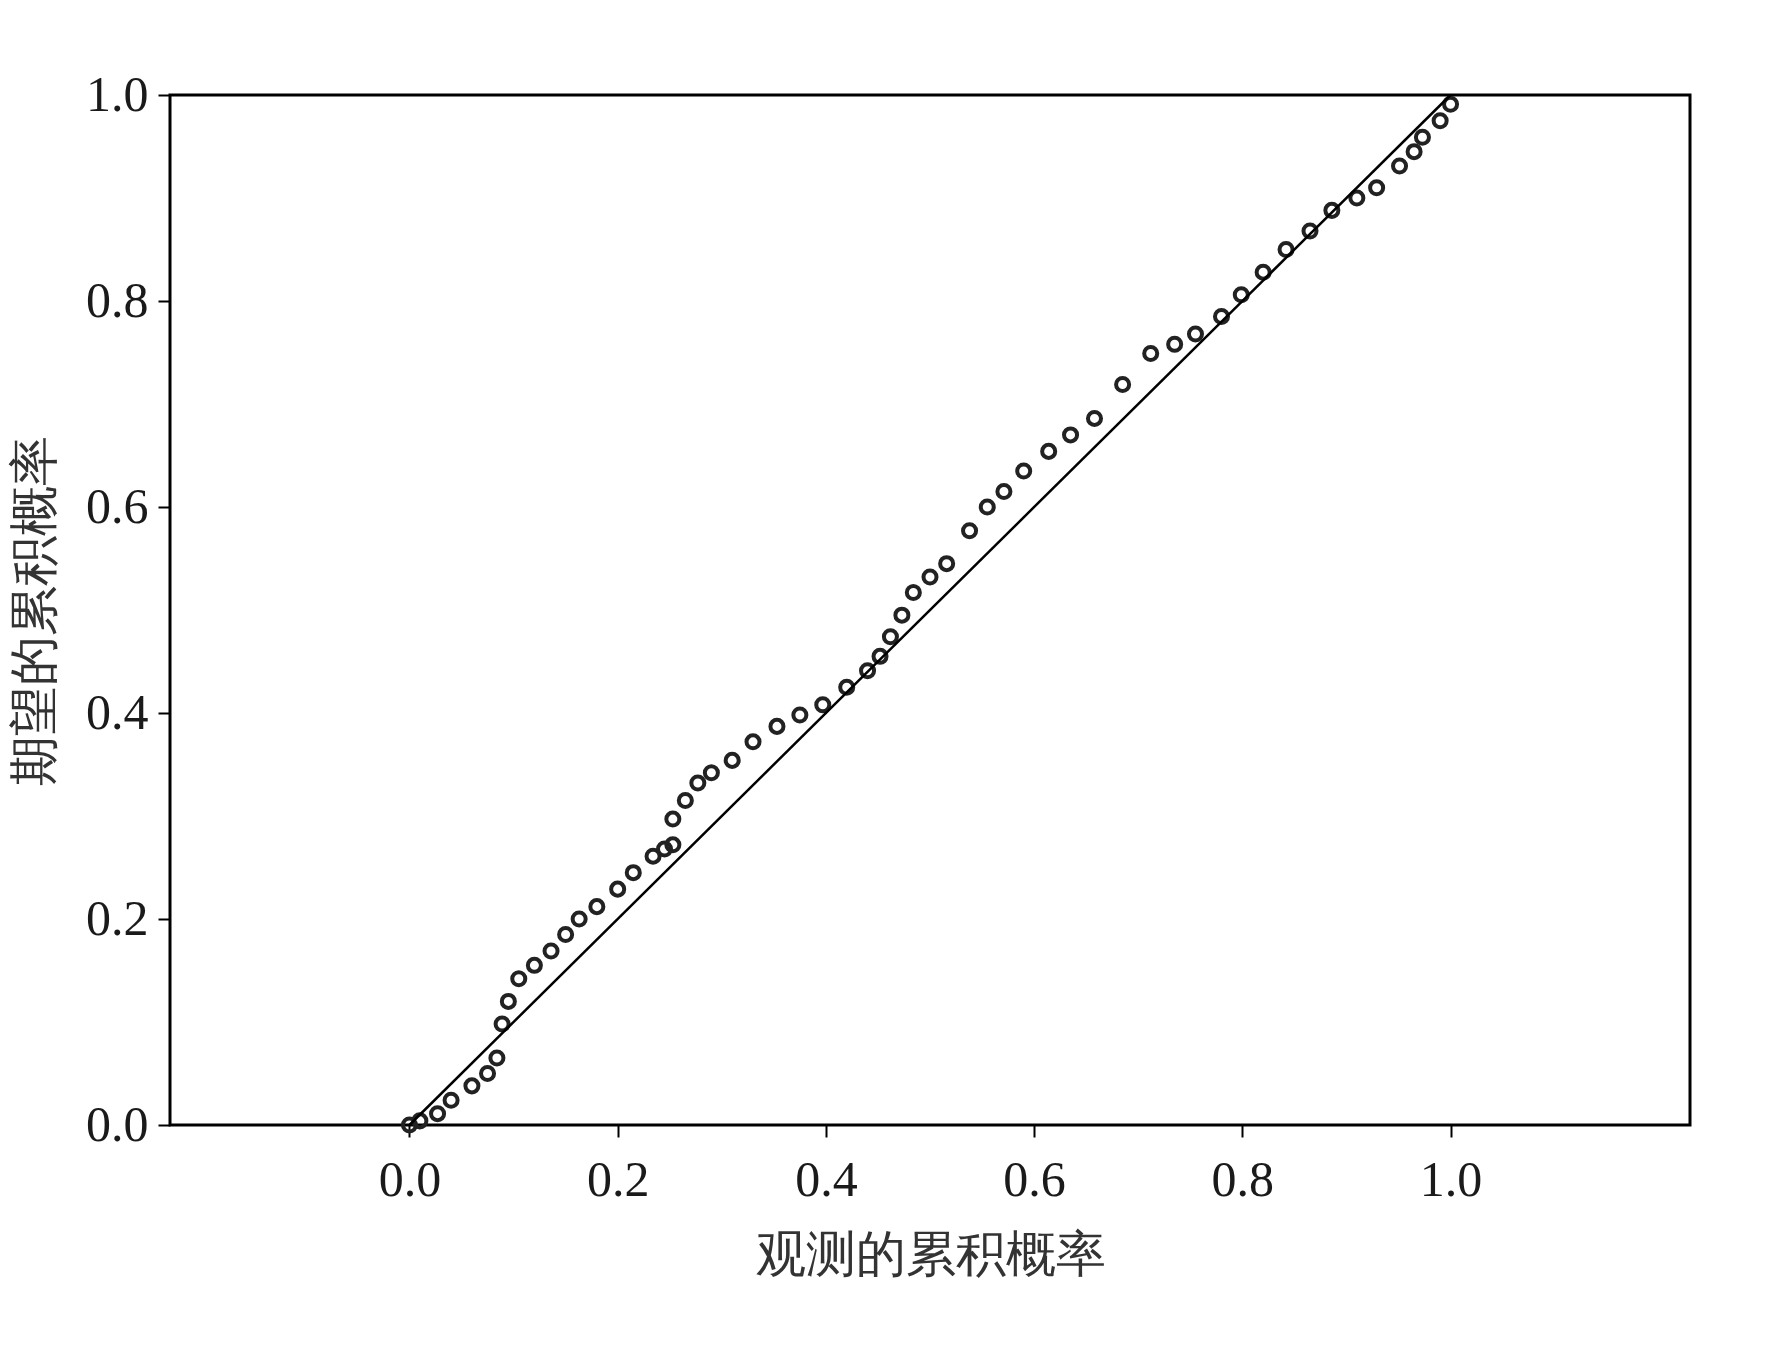 The width and height of the screenshot is (1771, 1346). What do you see at coordinates (1451, 1178) in the screenshot?
I see `x-tick-label: 1.0` at bounding box center [1451, 1178].